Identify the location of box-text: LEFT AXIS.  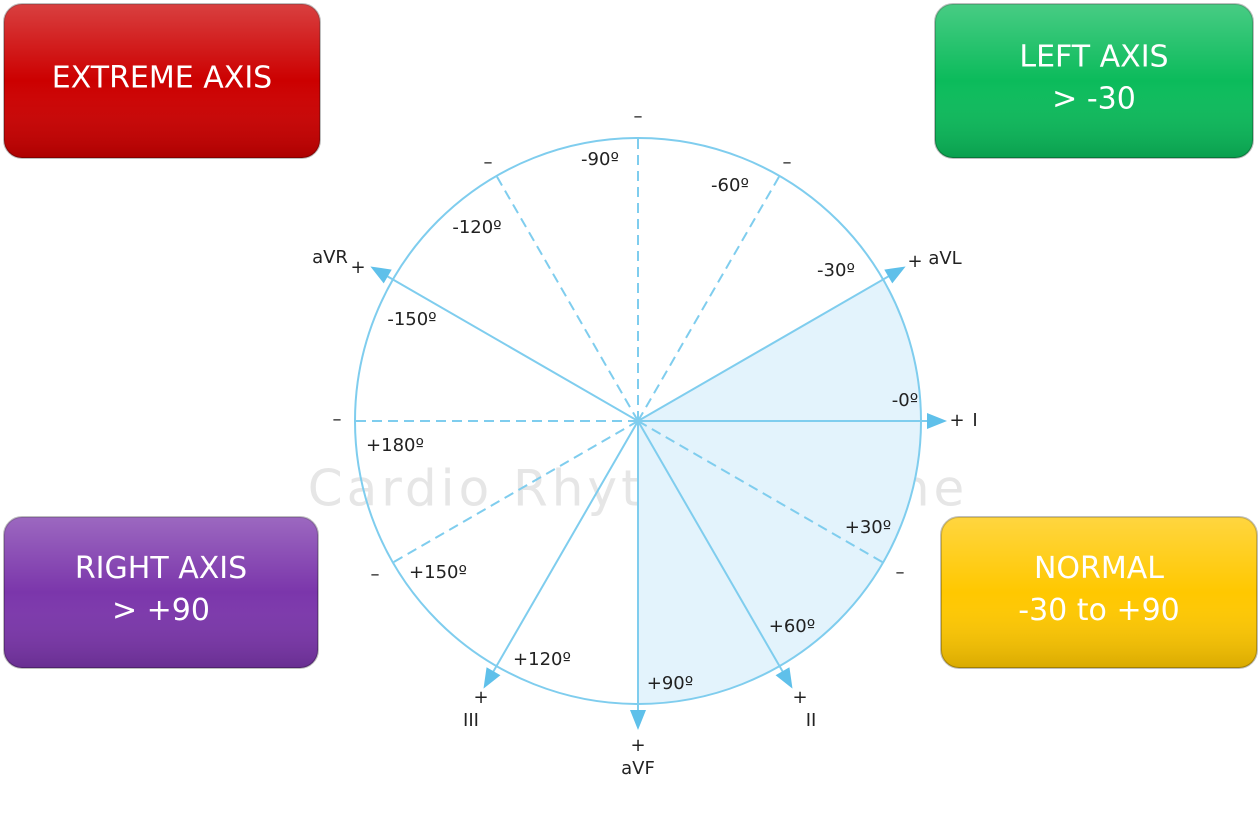
(1093, 57).